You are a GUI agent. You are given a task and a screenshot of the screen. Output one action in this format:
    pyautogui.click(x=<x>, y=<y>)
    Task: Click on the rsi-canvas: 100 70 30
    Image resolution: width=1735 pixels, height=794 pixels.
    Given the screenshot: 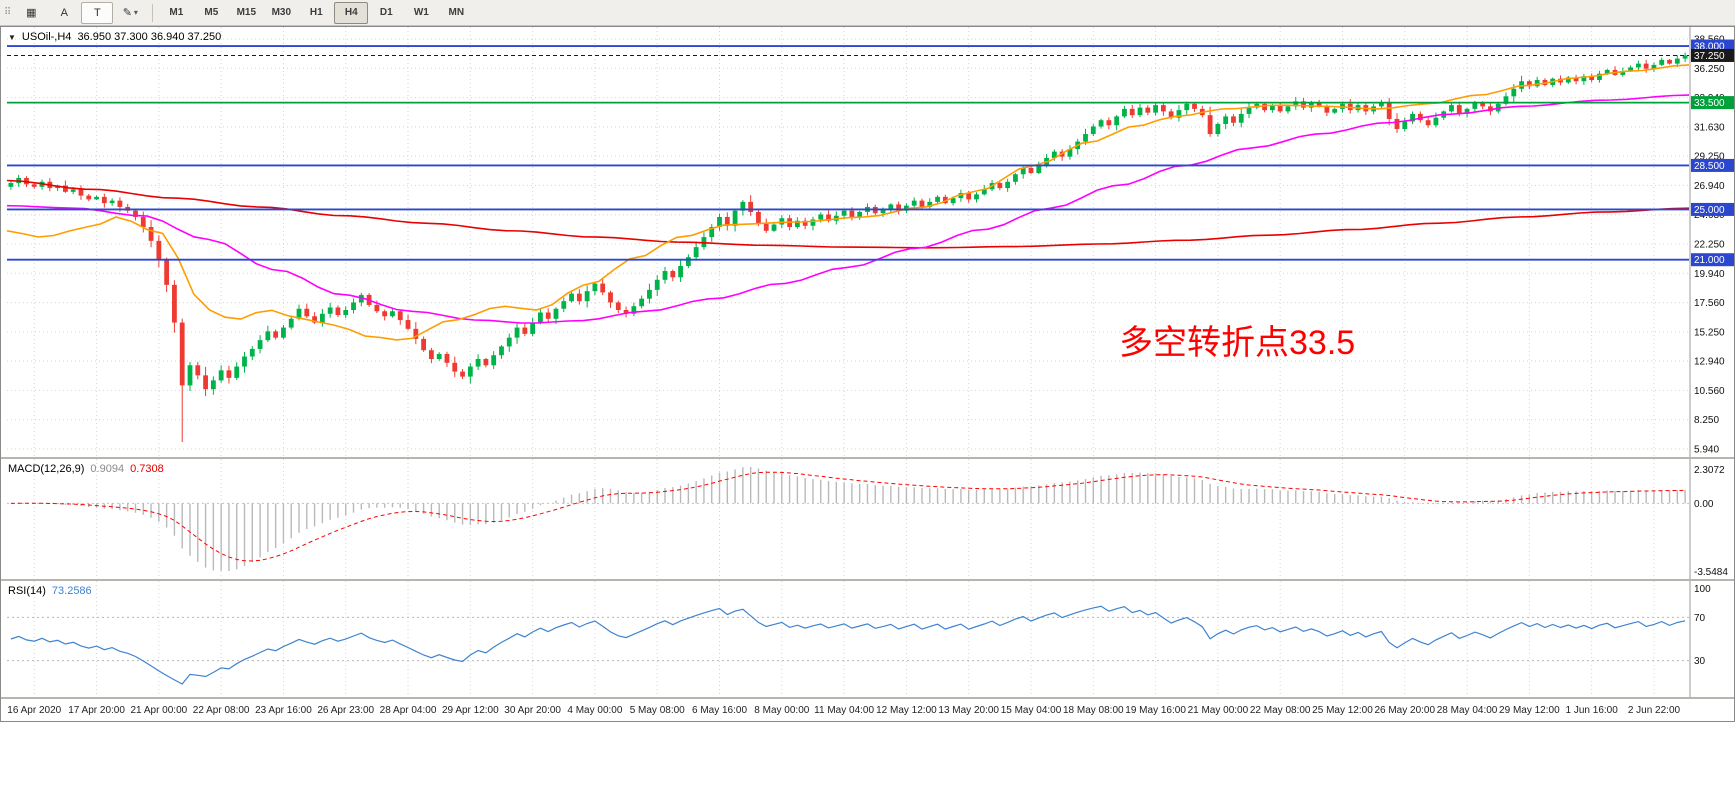 What is the action you would take?
    pyautogui.click(x=867, y=639)
    